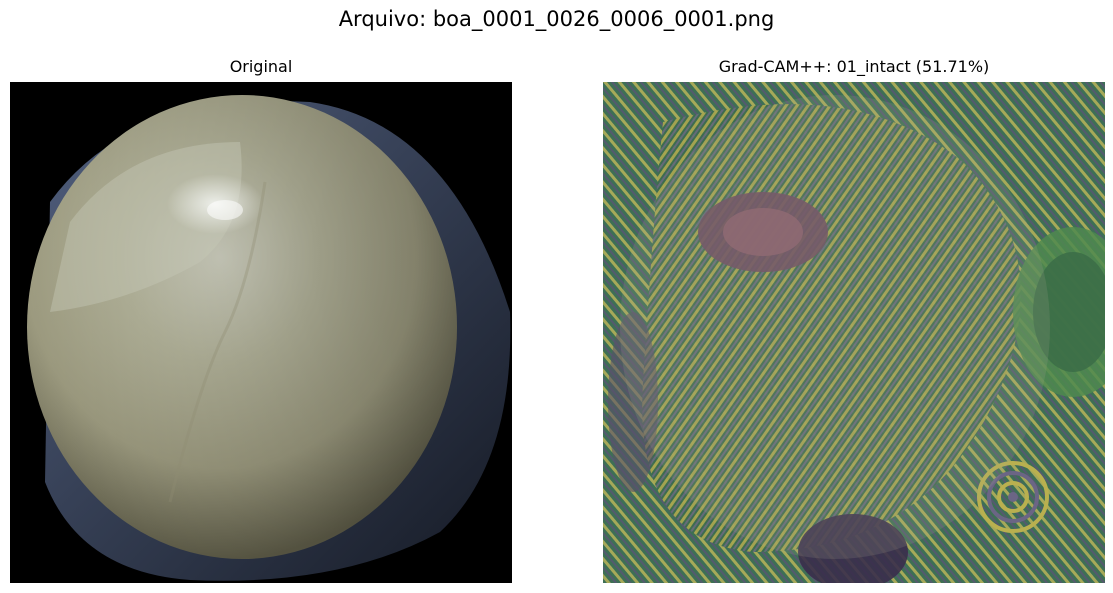  Describe the element at coordinates (854, 66) in the screenshot. I see `gradcam-panel-title: Grad-CAM++: 01_intact (51.71%)` at that location.